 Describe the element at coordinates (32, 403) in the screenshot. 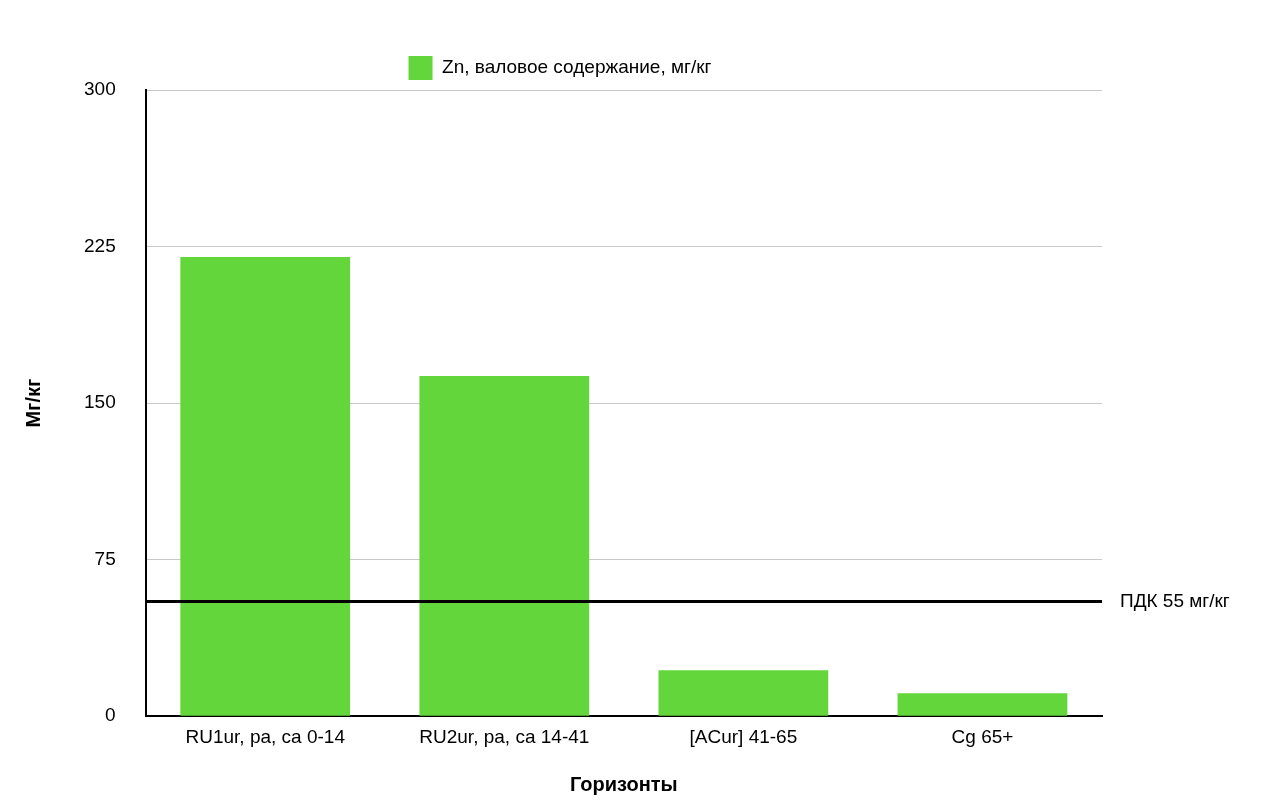

I see `y-axis-title: Мг/кг` at that location.